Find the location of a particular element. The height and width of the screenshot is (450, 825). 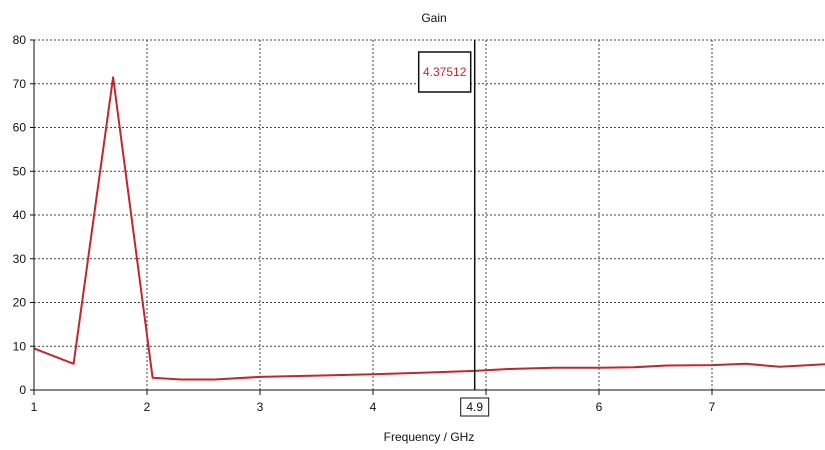

x-tick-label: 2 is located at coordinates (147, 407).